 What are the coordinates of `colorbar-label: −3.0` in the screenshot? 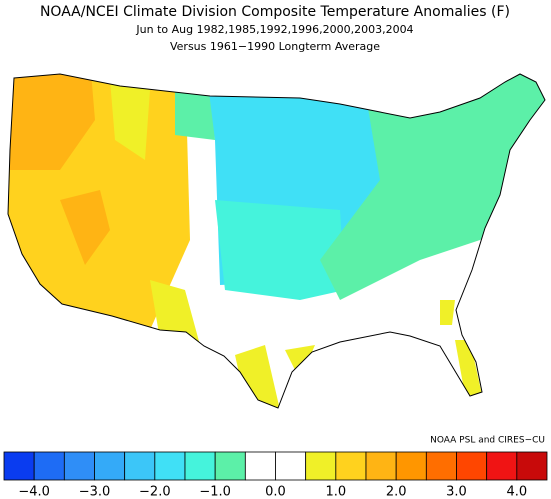 It's located at (95, 492).